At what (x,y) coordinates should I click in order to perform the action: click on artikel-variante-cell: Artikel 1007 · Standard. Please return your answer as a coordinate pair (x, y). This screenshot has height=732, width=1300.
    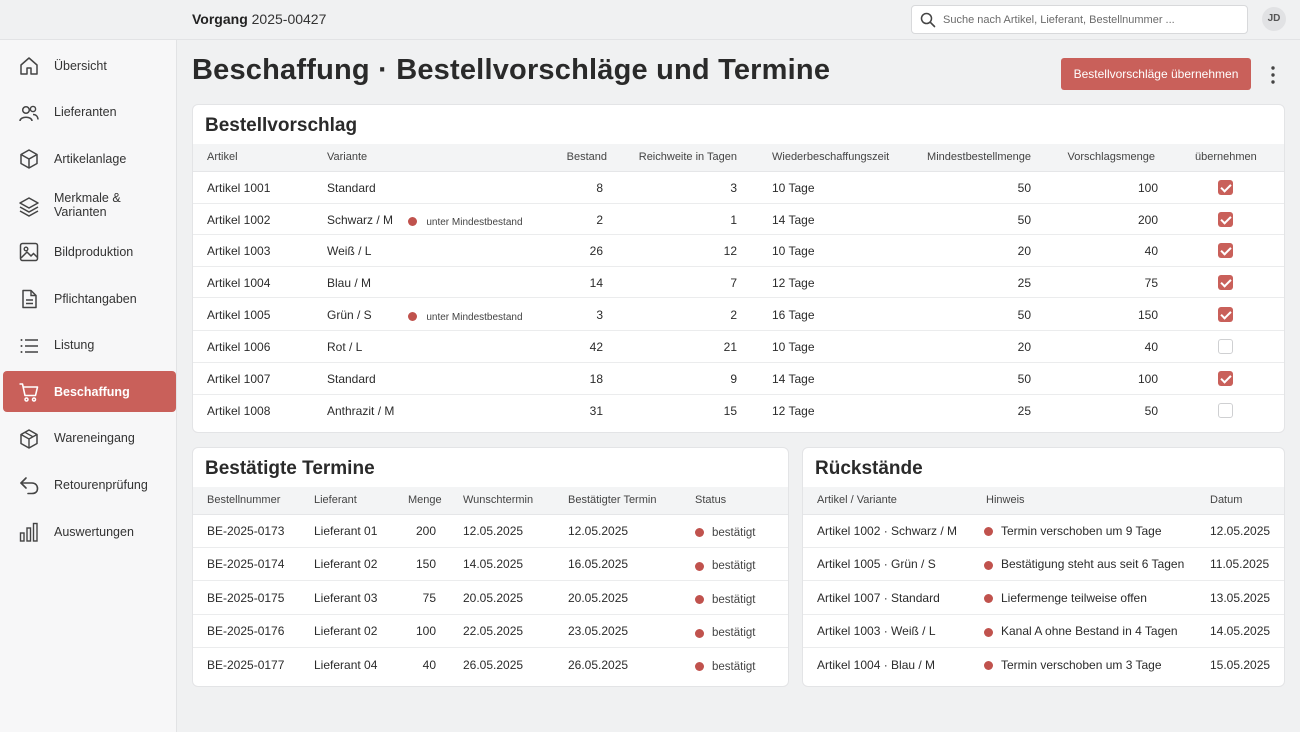
    Looking at the image, I should click on (878, 597).